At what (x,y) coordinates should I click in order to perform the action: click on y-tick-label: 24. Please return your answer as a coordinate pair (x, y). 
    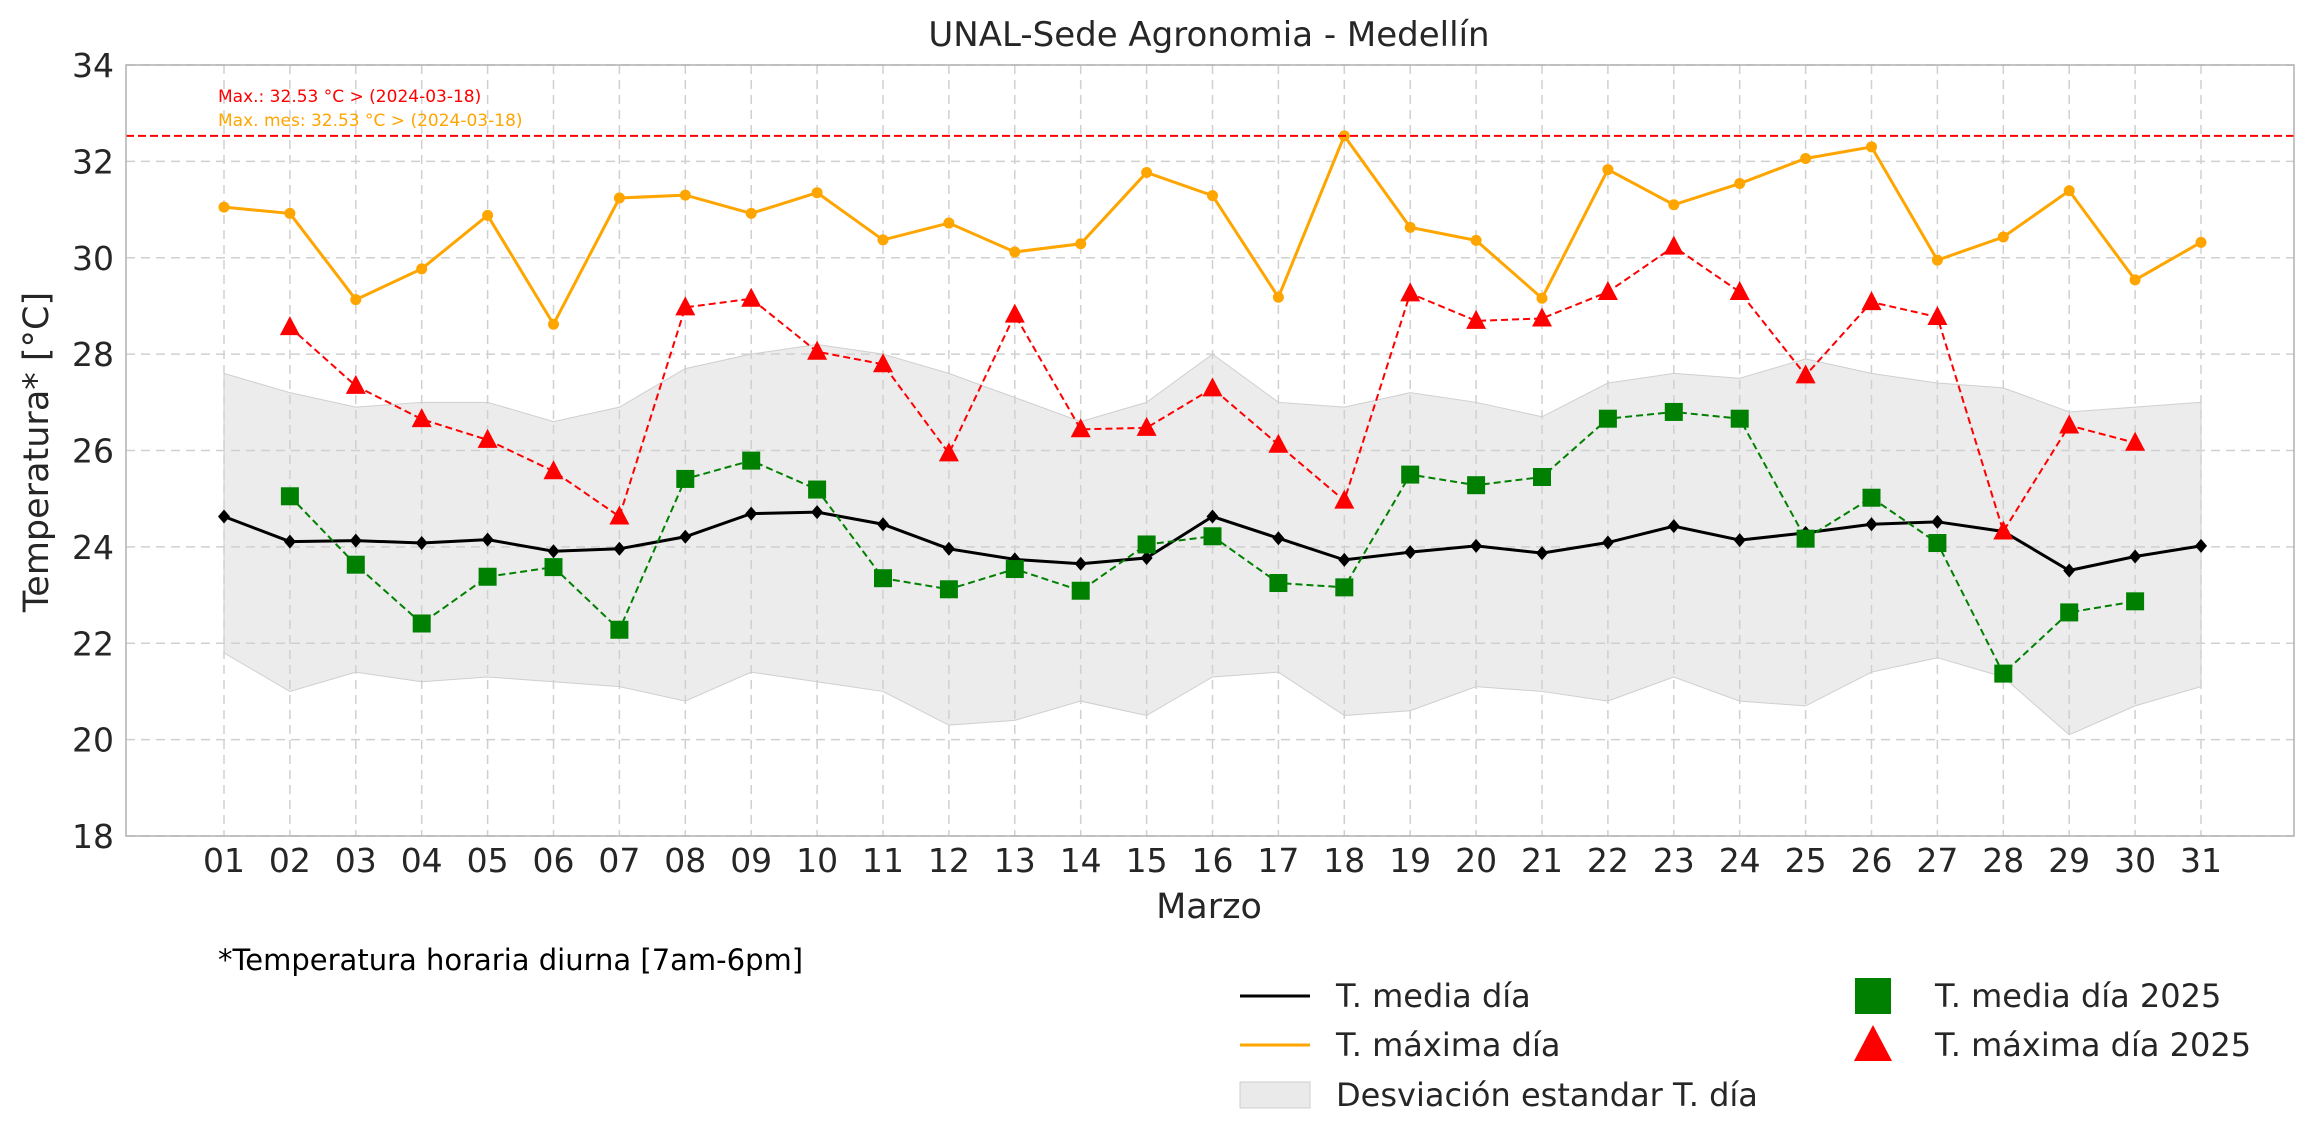
    Looking at the image, I should click on (93, 547).